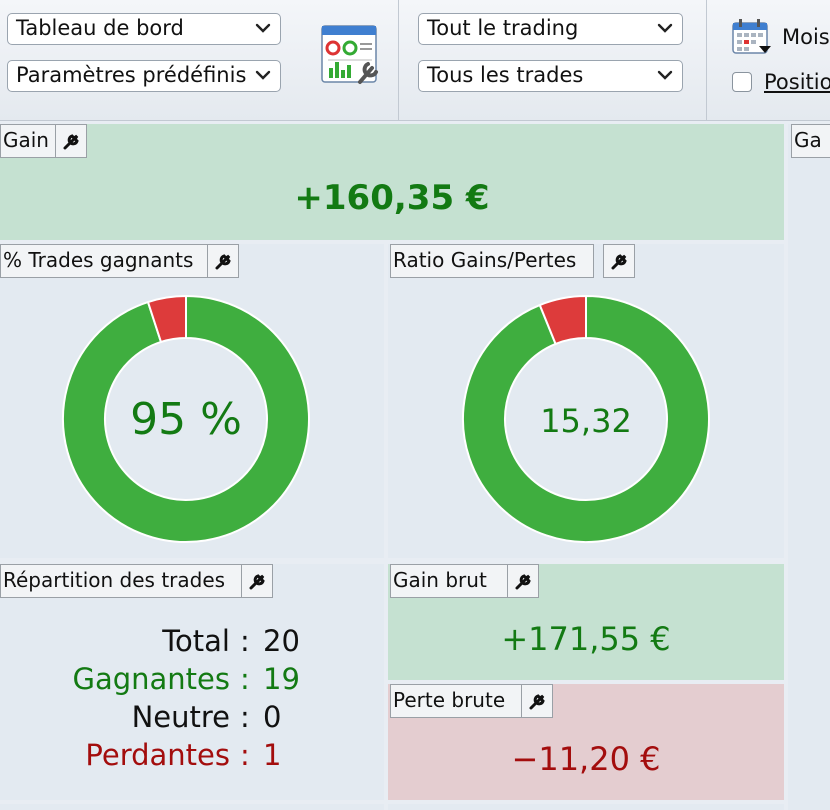 This screenshot has height=810, width=830. What do you see at coordinates (28, 141) in the screenshot?
I see `gain-title: Gain` at bounding box center [28, 141].